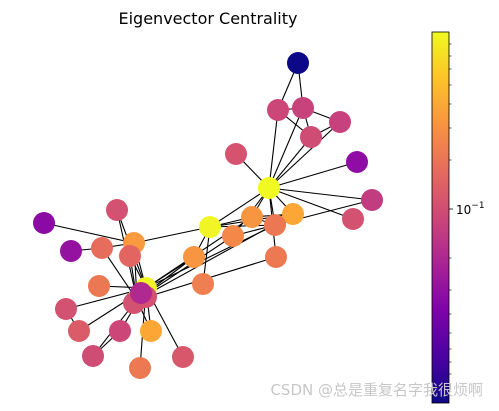 This screenshot has height=411, width=499. What do you see at coordinates (440, 217) in the screenshot?
I see `colorbar-gradient` at bounding box center [440, 217].